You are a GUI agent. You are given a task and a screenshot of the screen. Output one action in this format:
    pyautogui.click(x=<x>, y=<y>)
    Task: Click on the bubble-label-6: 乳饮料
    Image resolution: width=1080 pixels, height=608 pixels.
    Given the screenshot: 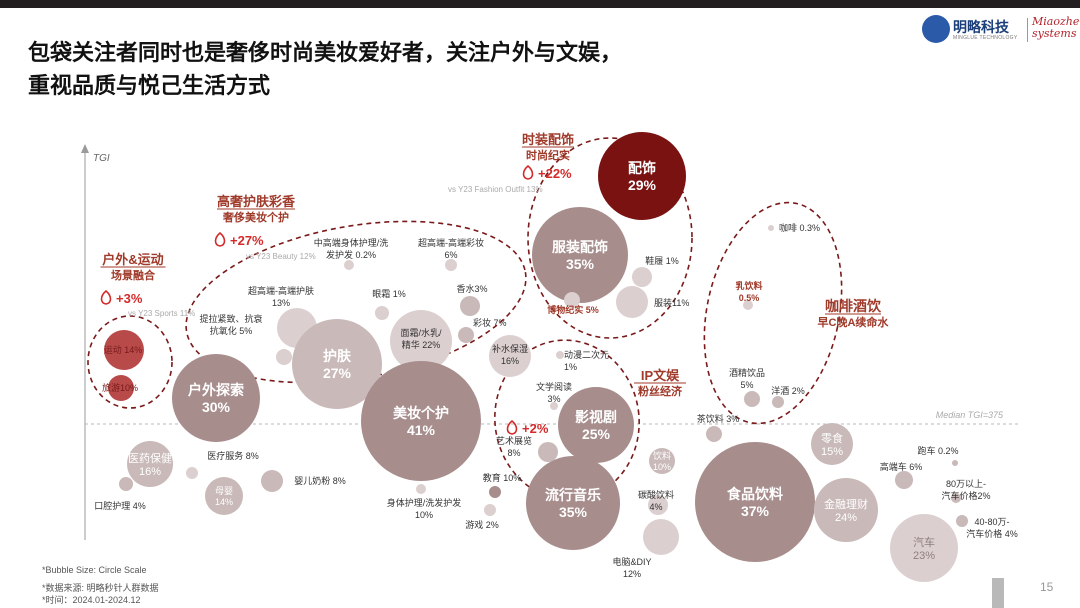 What is the action you would take?
    pyautogui.click(x=748, y=285)
    